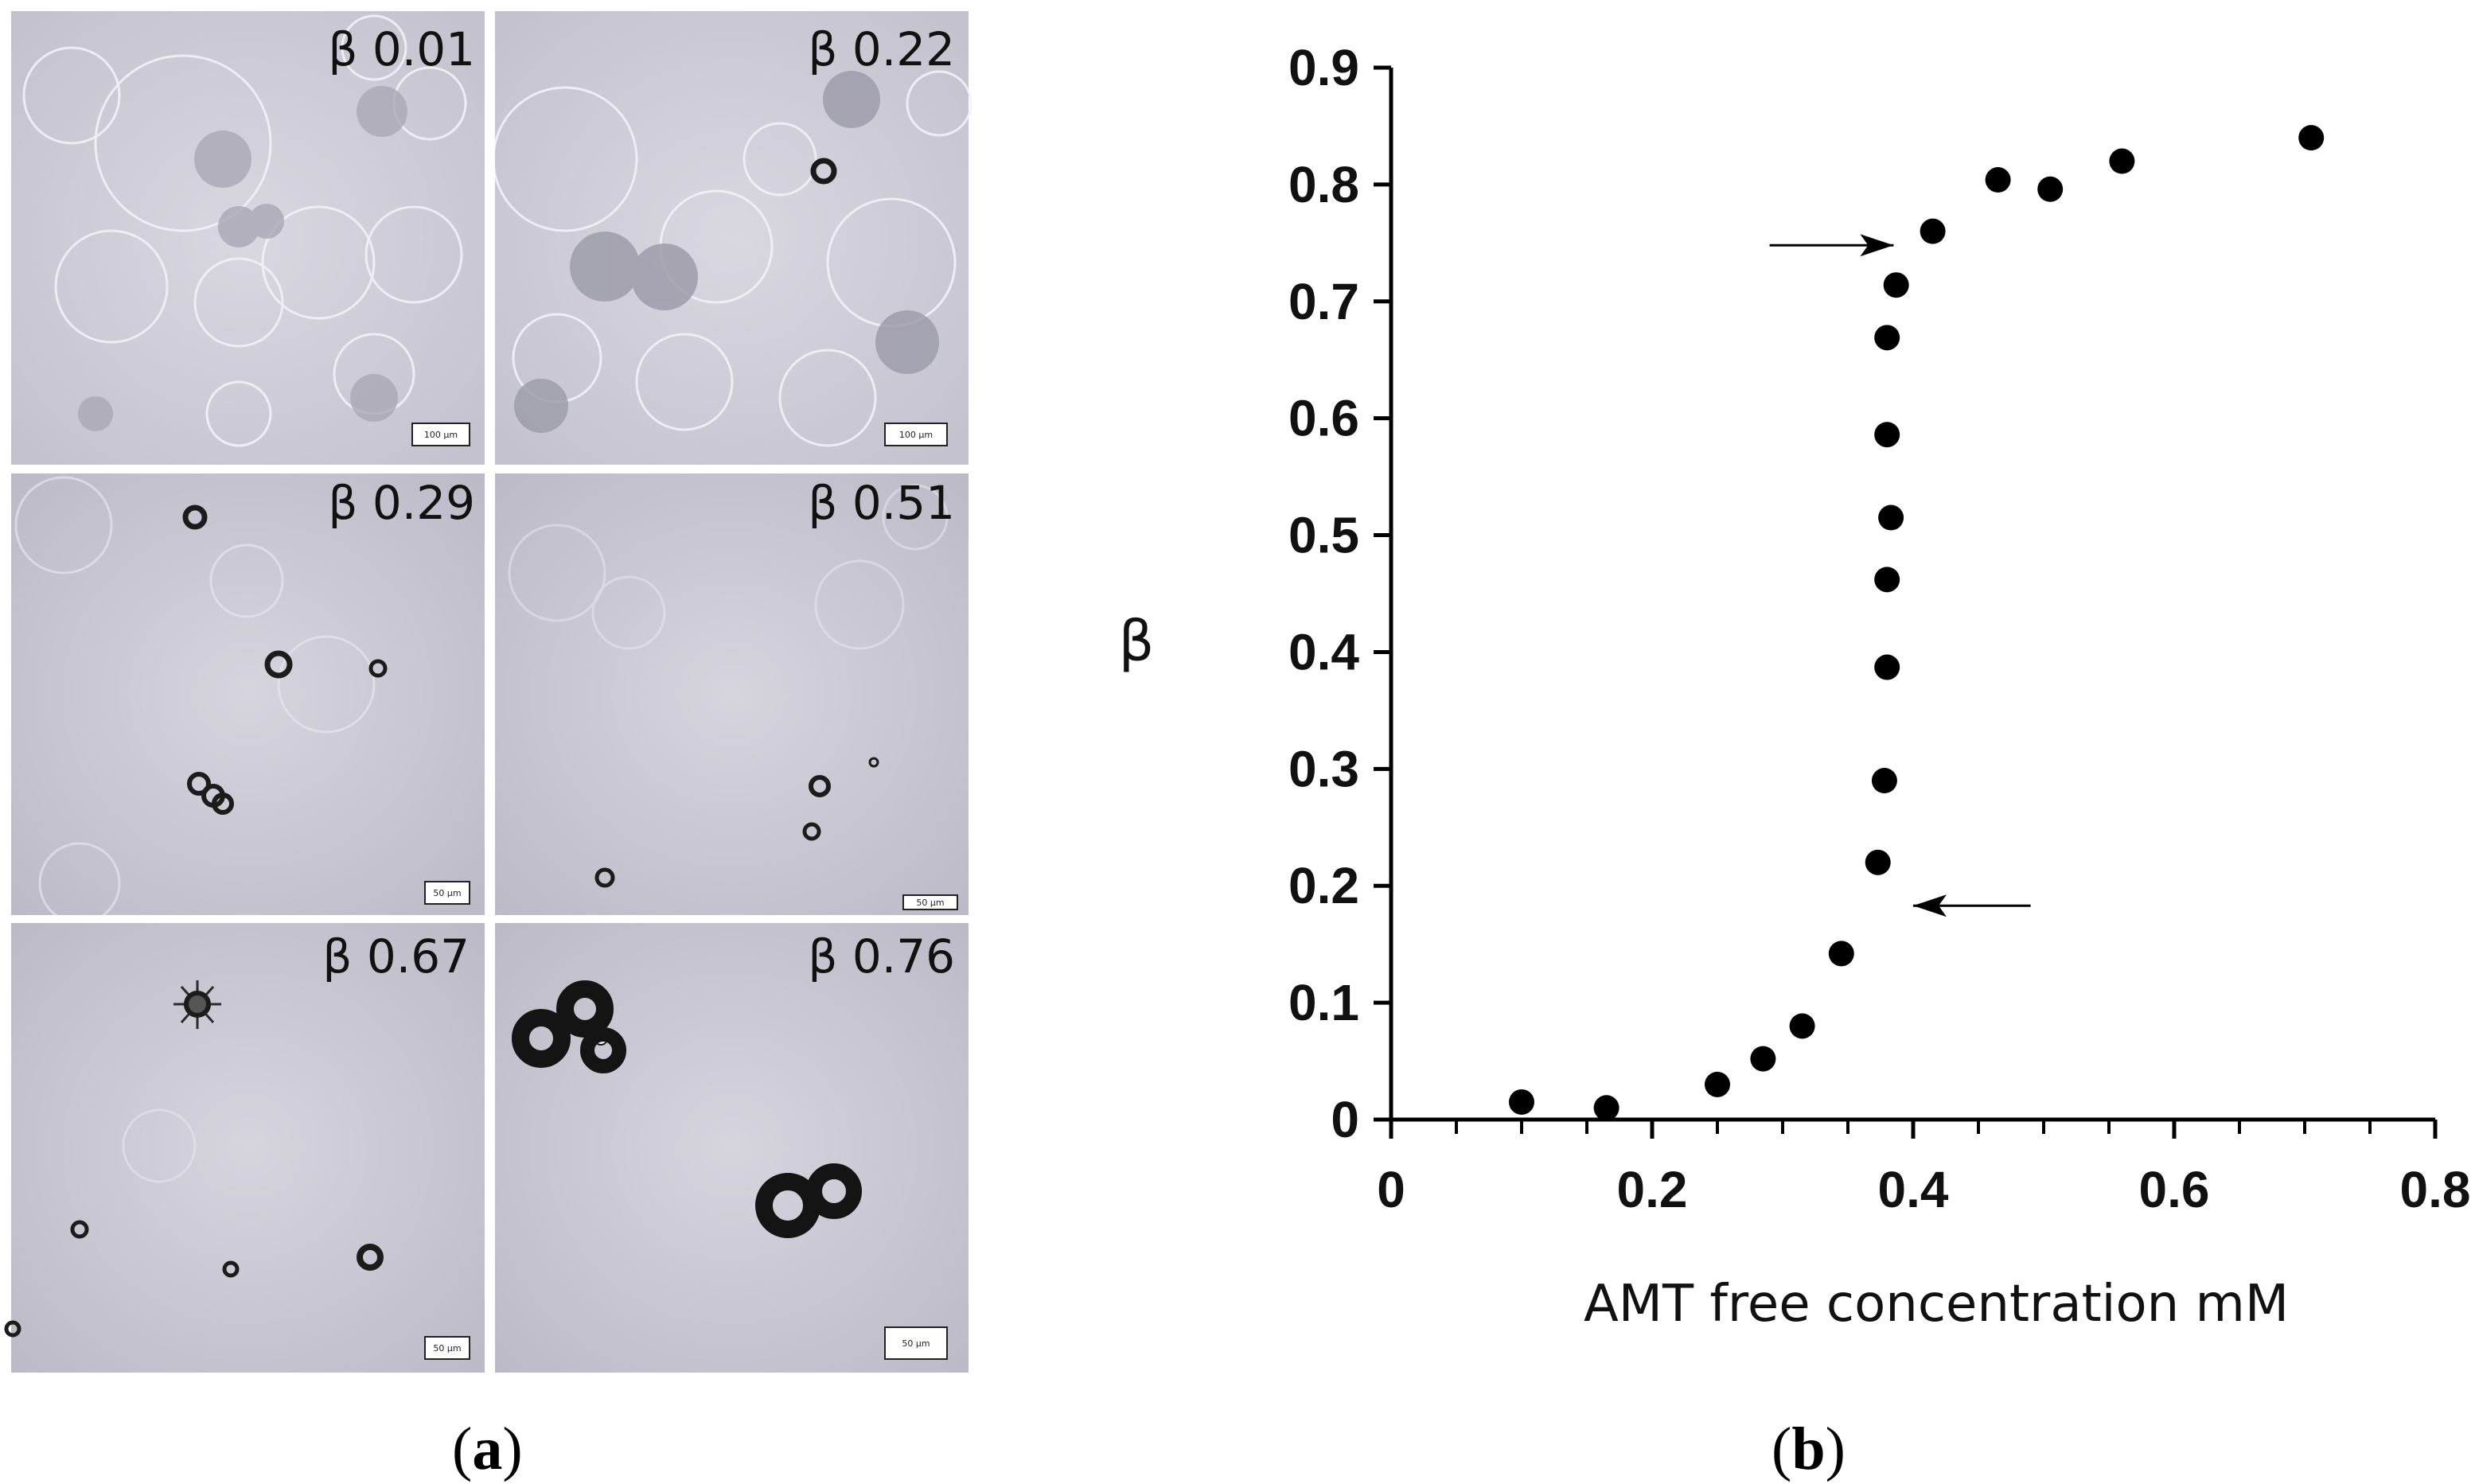  What do you see at coordinates (1324, 768) in the screenshot?
I see `y-tick-label: 0.3` at bounding box center [1324, 768].